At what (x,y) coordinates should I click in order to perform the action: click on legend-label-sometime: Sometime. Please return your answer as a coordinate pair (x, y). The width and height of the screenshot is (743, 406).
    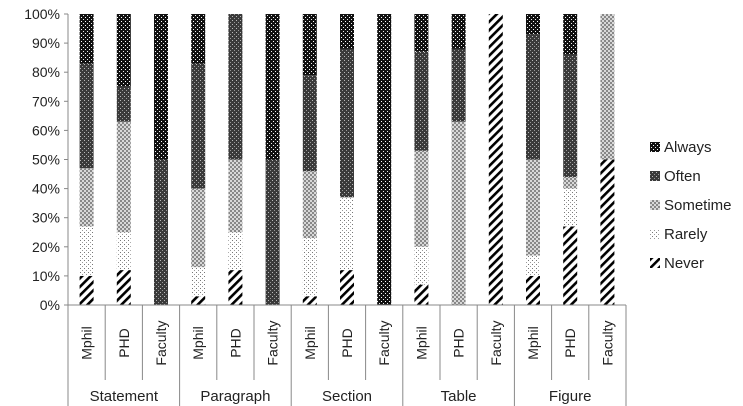
    Looking at the image, I should click on (698, 205).